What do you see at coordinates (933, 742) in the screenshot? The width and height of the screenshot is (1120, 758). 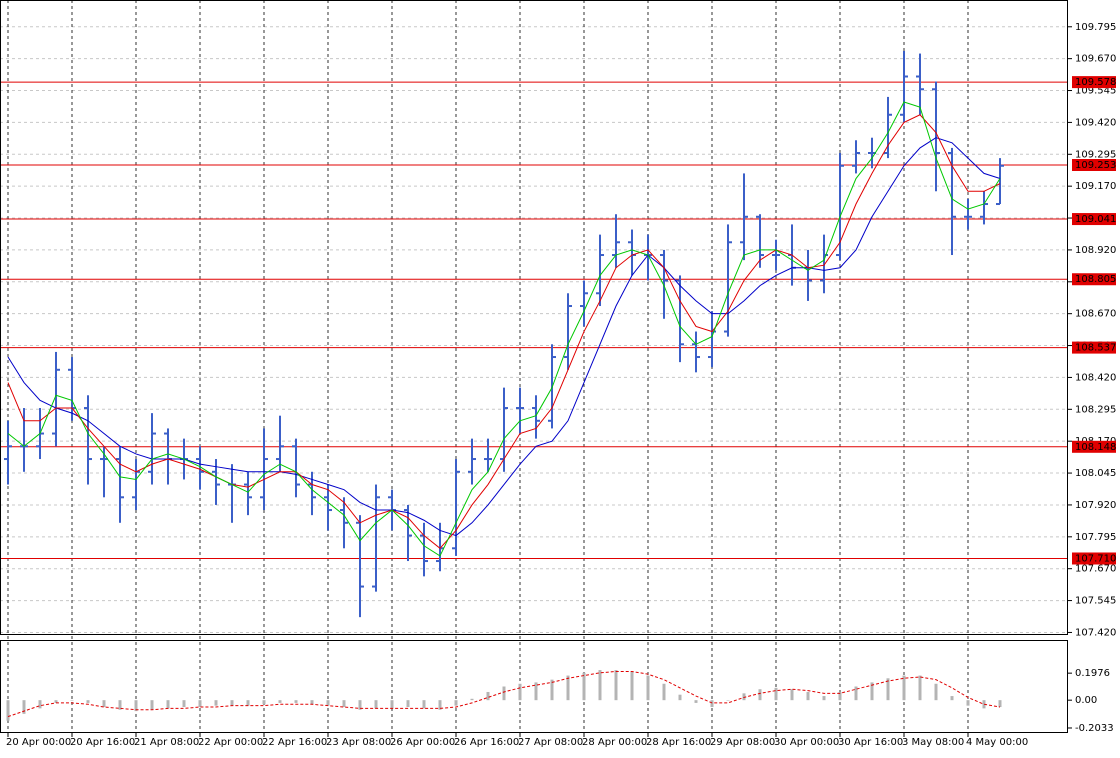 I see `x-tick-label: 3 May 08:00` at bounding box center [933, 742].